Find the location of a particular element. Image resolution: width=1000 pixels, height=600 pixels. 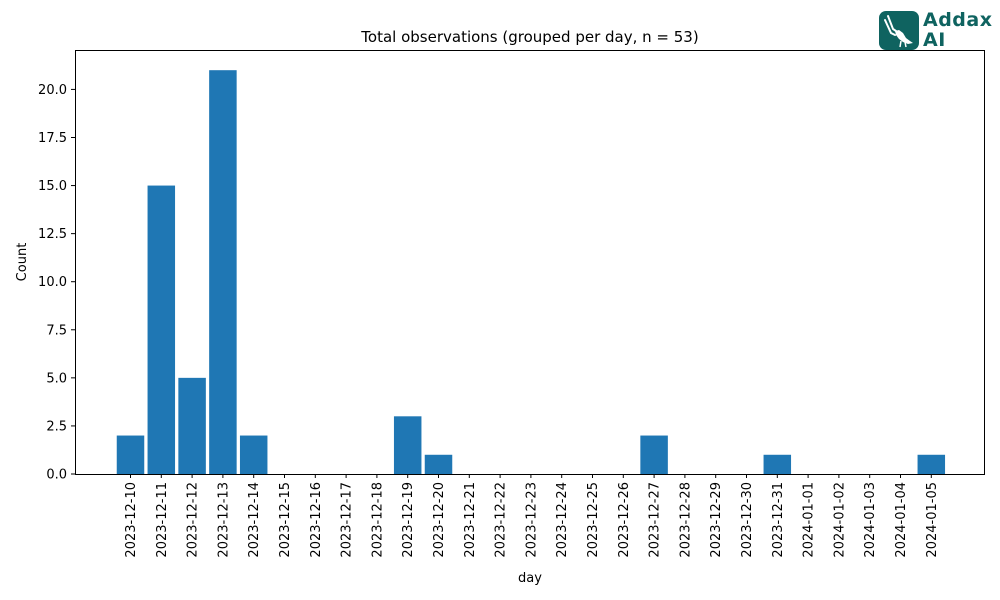

x-tick-label: 2023-12-20 is located at coordinates (439, 520).